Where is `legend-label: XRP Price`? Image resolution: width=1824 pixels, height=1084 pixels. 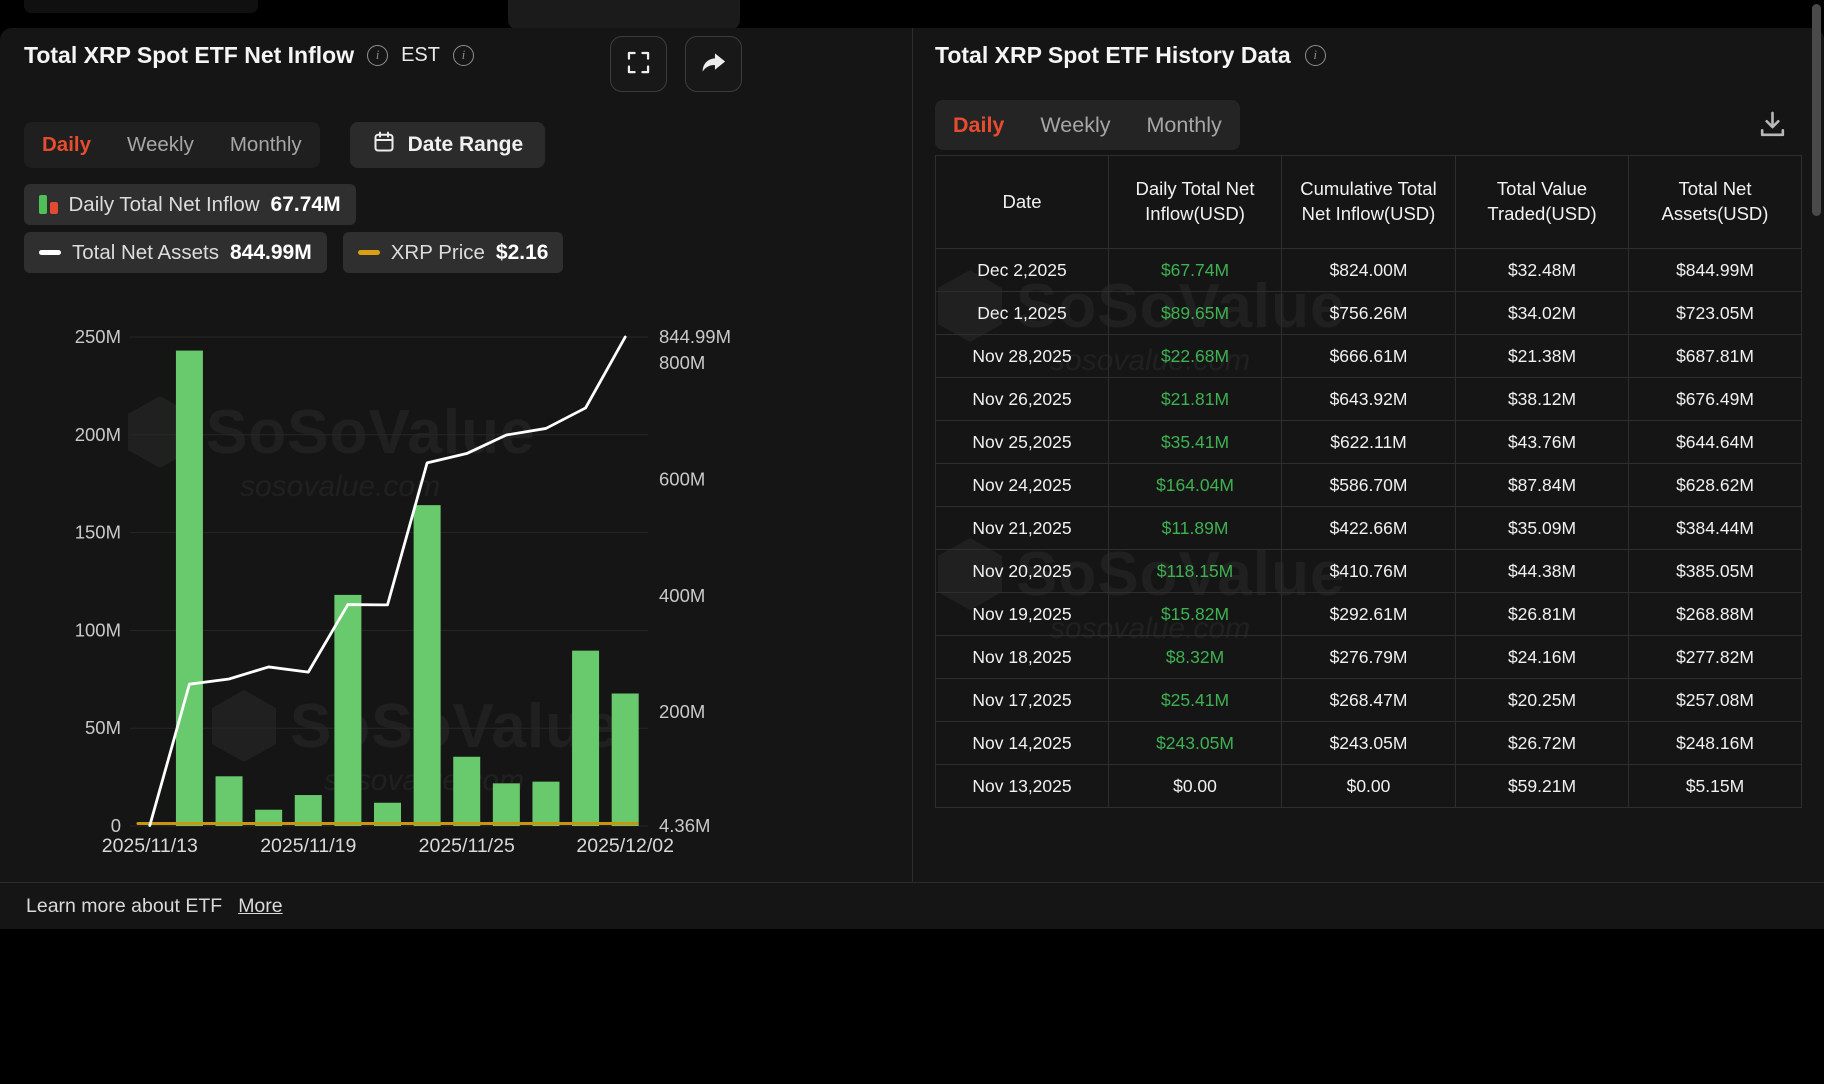 legend-label: XRP Price is located at coordinates (437, 252).